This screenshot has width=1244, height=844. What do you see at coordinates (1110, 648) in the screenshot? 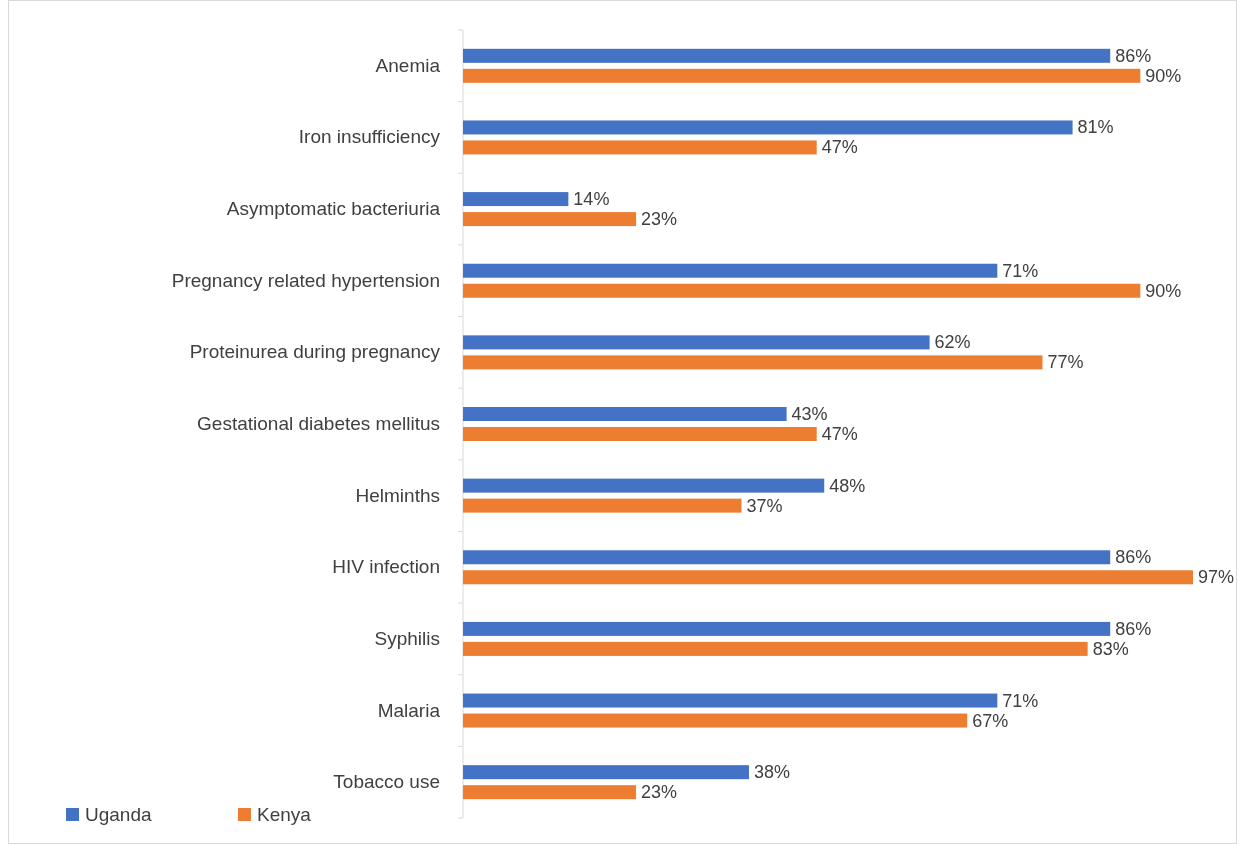
I see `data-label: 83%` at bounding box center [1110, 648].